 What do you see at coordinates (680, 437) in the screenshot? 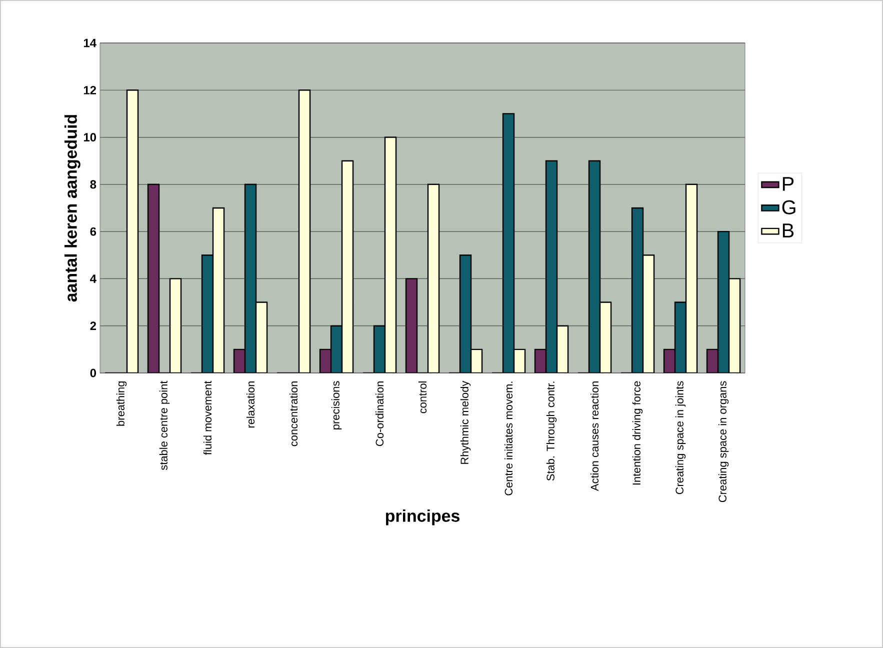
I see `x-tick-label: Creating space in joints` at bounding box center [680, 437].